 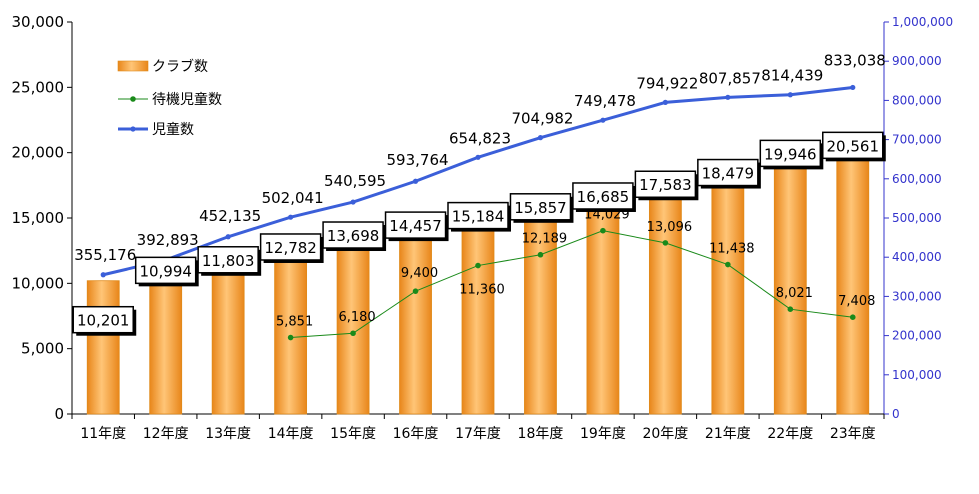 I want to click on left-tick-label: 5,000, so click(x=42, y=349).